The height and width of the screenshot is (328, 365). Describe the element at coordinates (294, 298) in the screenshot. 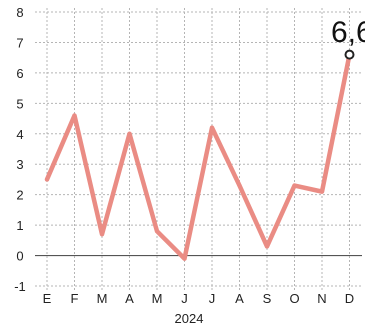

I see `x-tick-label: O` at that location.